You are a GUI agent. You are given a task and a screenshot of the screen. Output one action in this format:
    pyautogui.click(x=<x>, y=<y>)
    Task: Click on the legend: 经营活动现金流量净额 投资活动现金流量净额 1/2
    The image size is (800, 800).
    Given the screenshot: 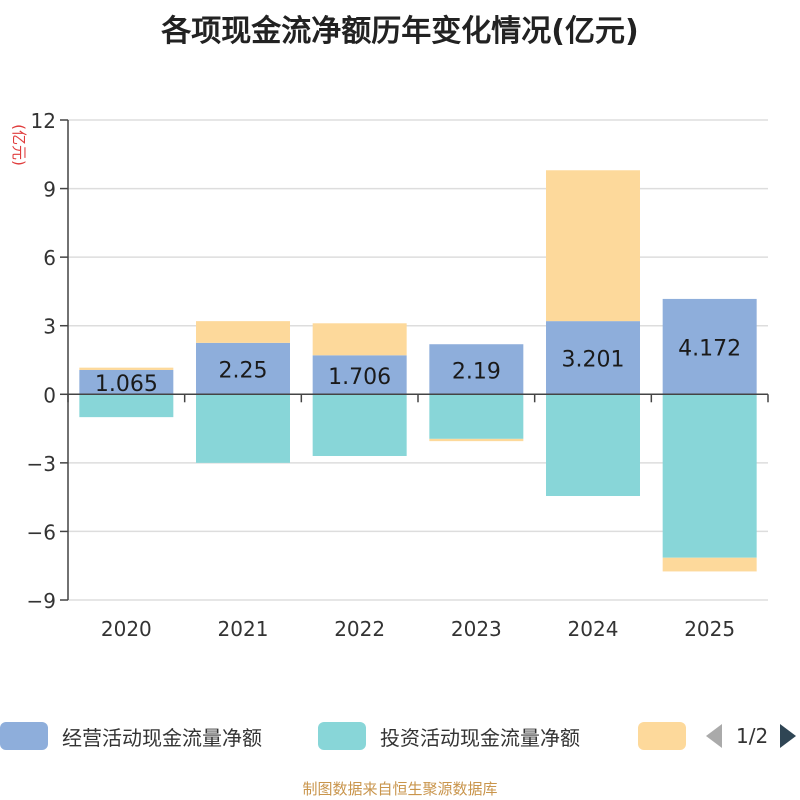 What is the action you would take?
    pyautogui.click(x=400, y=736)
    